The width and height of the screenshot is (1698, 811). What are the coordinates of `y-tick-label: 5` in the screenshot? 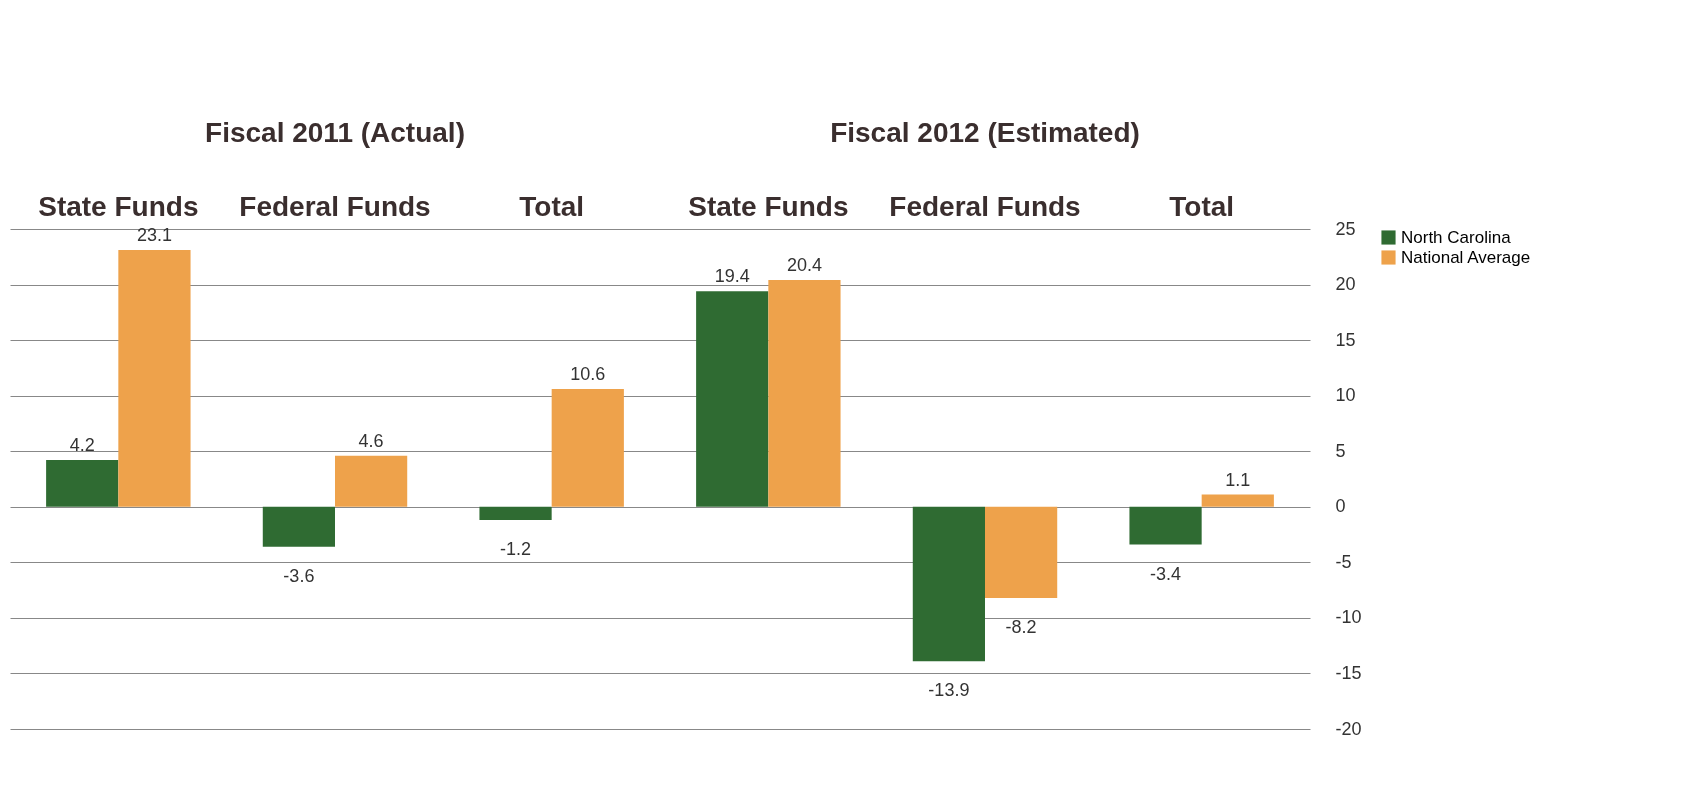 It's located at (1340, 450).